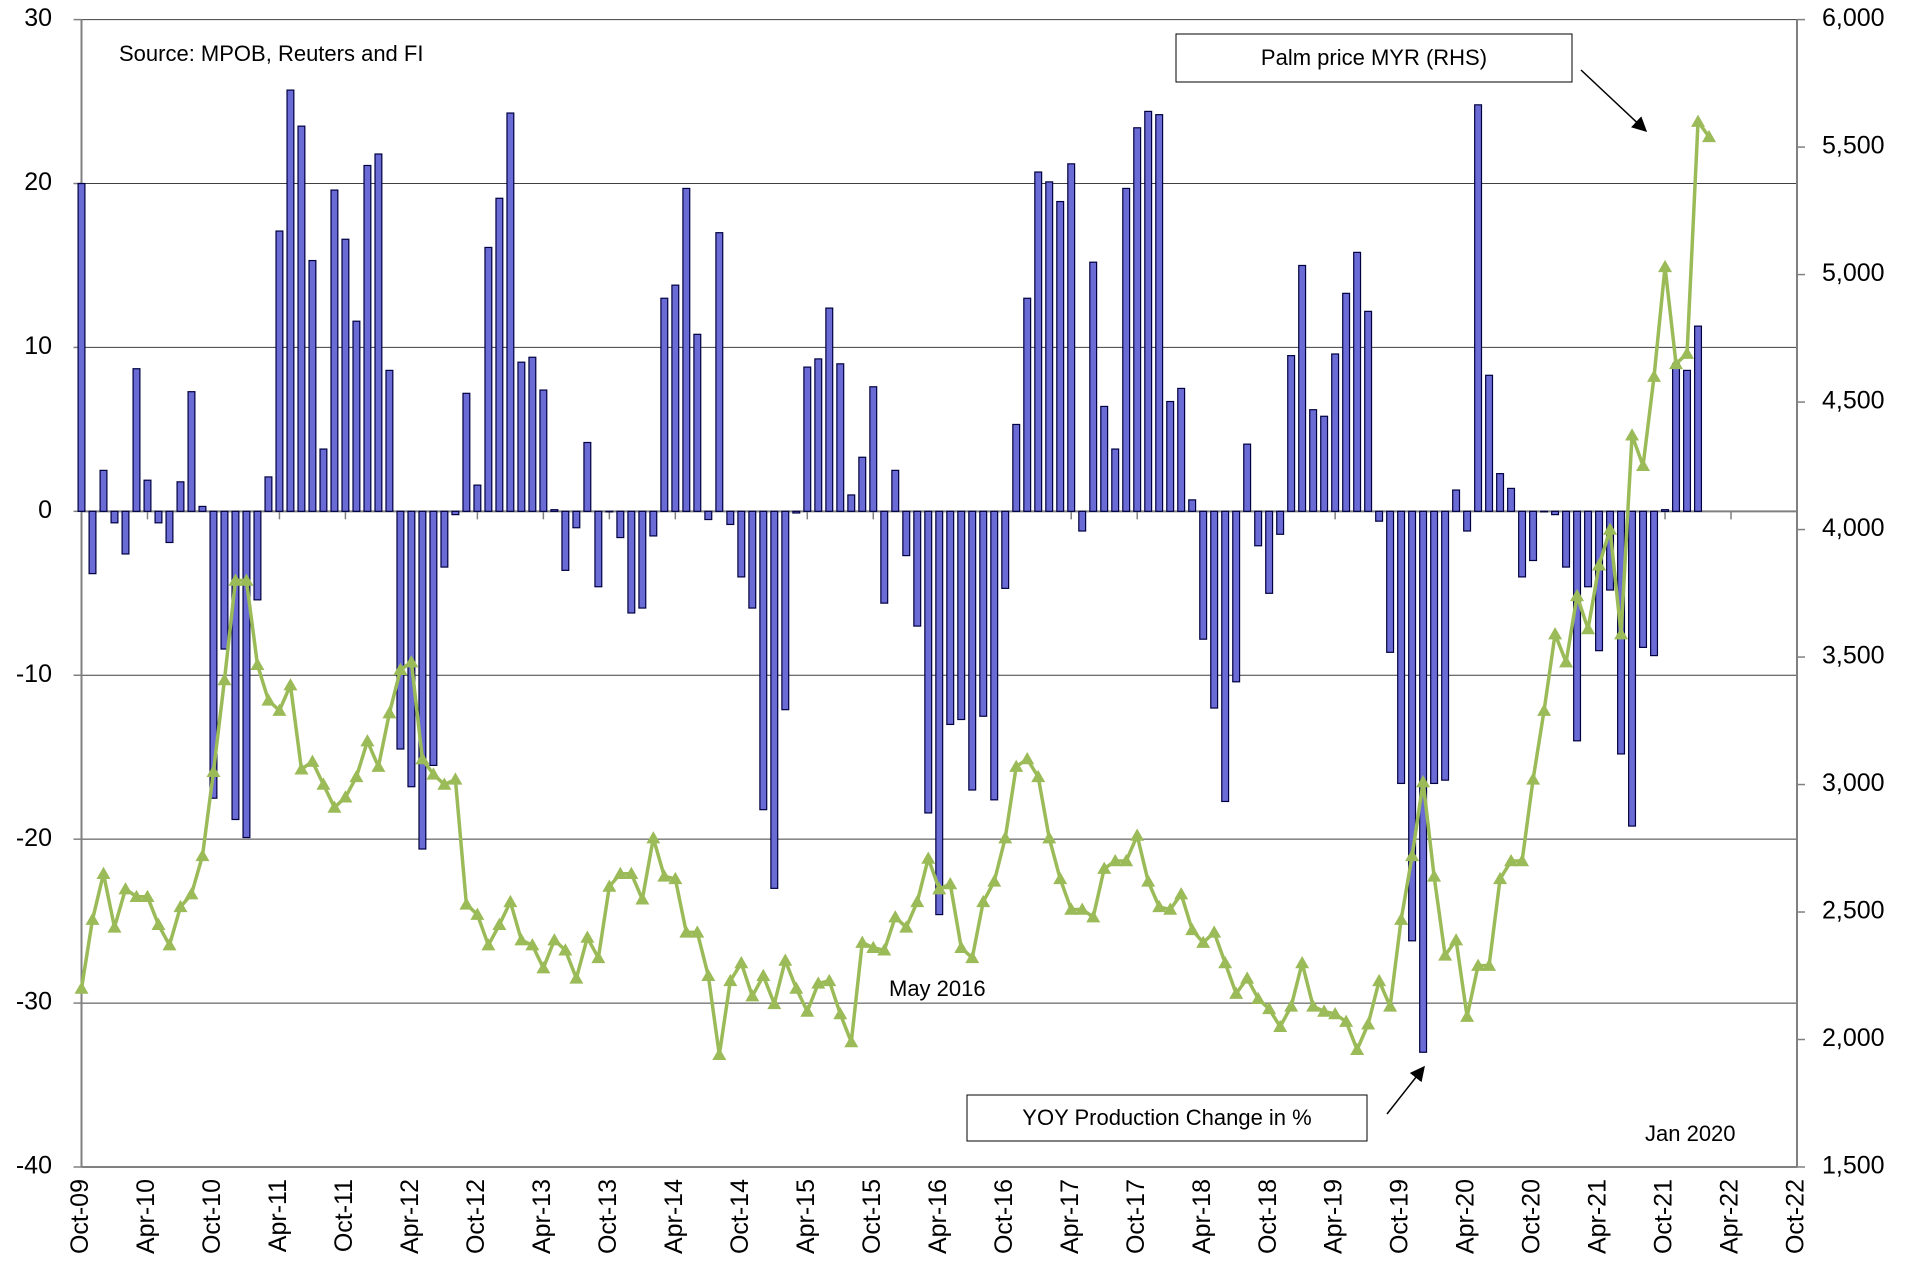 The image size is (1920, 1283). What do you see at coordinates (806, 1216) in the screenshot?
I see `x-tick-label: Apr-15` at bounding box center [806, 1216].